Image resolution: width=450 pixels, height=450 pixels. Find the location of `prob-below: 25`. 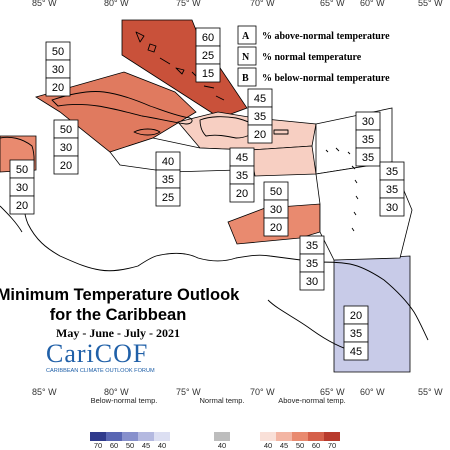

prob-below: 25 is located at coordinates (168, 198).